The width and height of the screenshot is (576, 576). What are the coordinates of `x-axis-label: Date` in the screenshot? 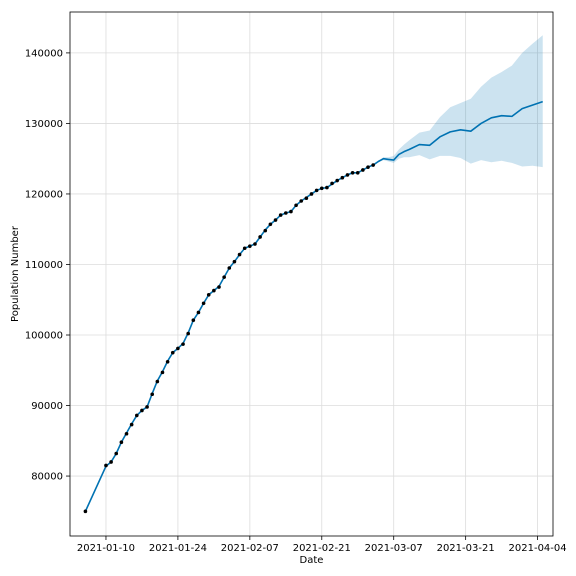 It's located at (312, 560).